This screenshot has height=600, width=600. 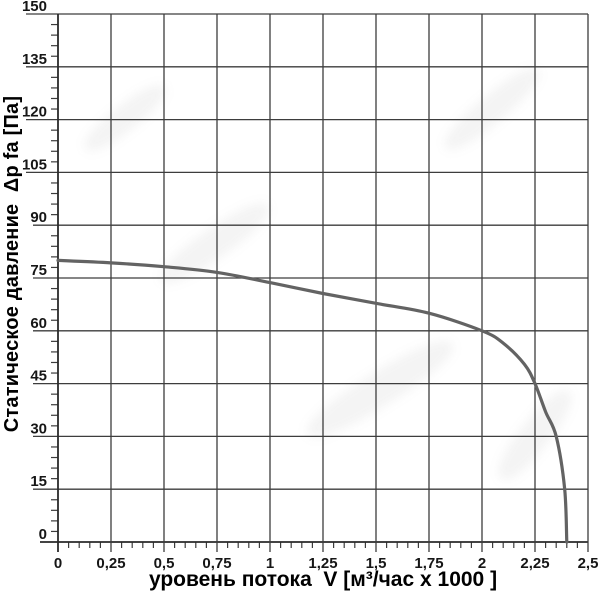 What do you see at coordinates (323, 579) in the screenshot?
I see `x-axis-title: уровень потока V [м³/час x 1000 ]` at bounding box center [323, 579].